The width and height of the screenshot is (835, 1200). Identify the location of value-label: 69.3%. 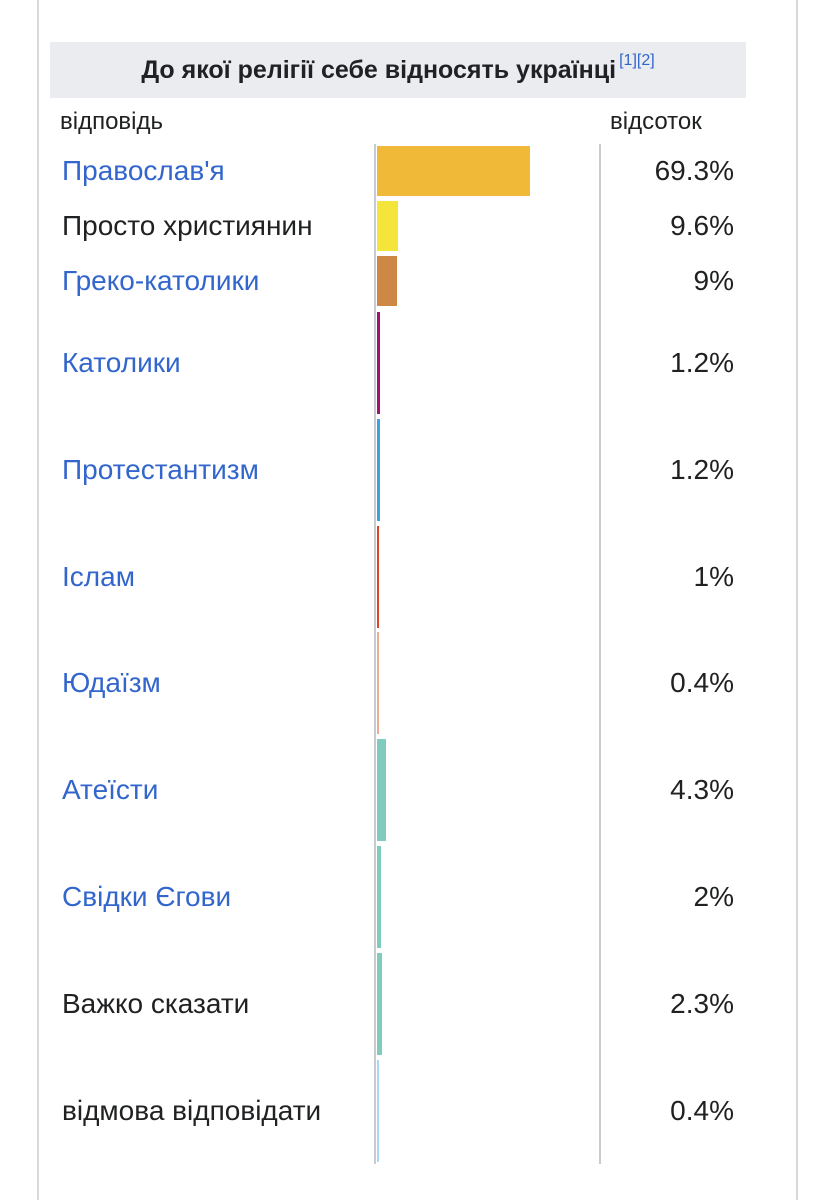
(694, 170).